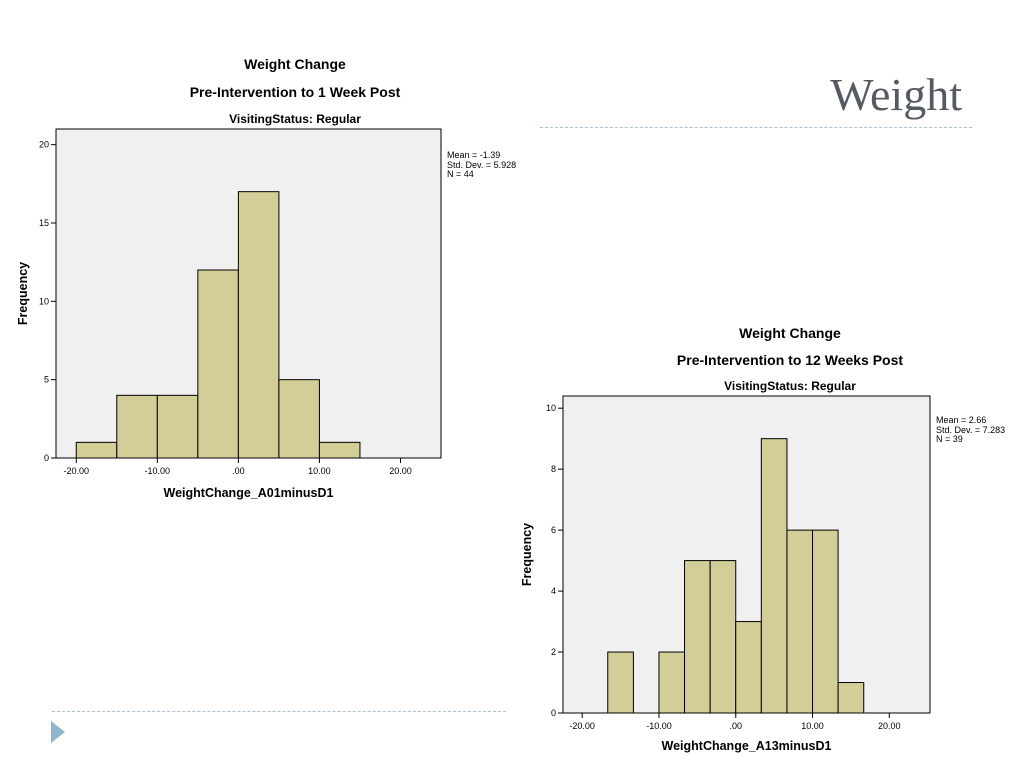 The image size is (1024, 768). I want to click on stats-box: Mean = 2.66 Std. Dev. = 7.283 N = 39, so click(971, 430).